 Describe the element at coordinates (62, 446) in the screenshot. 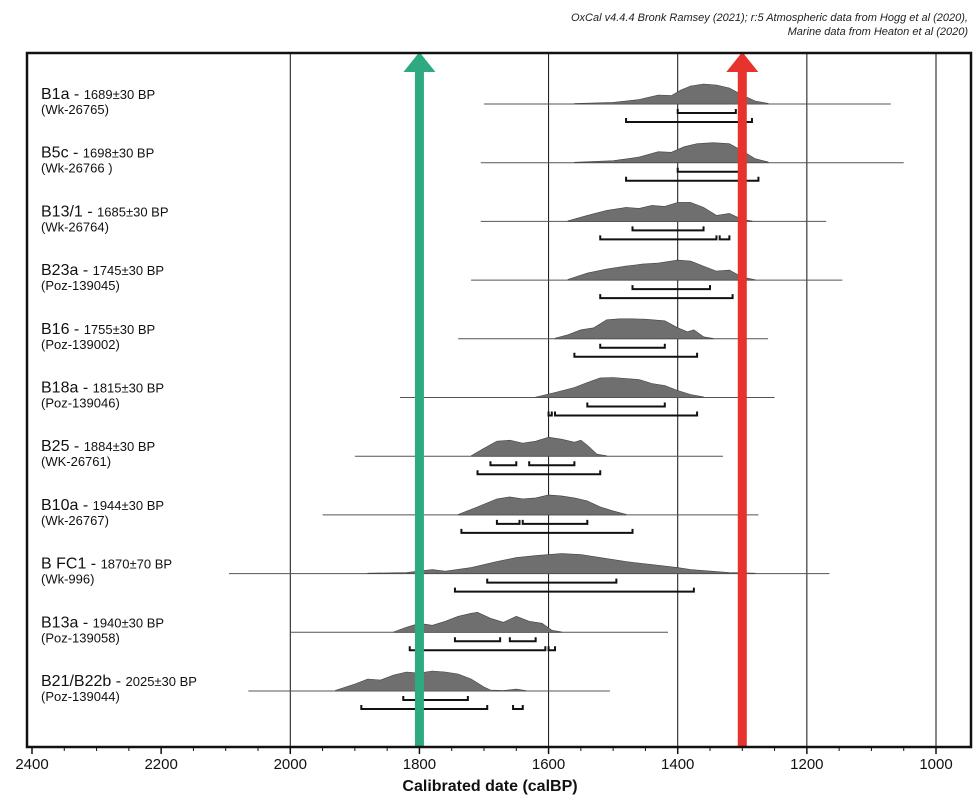

I see `sample-name: B25 -` at that location.